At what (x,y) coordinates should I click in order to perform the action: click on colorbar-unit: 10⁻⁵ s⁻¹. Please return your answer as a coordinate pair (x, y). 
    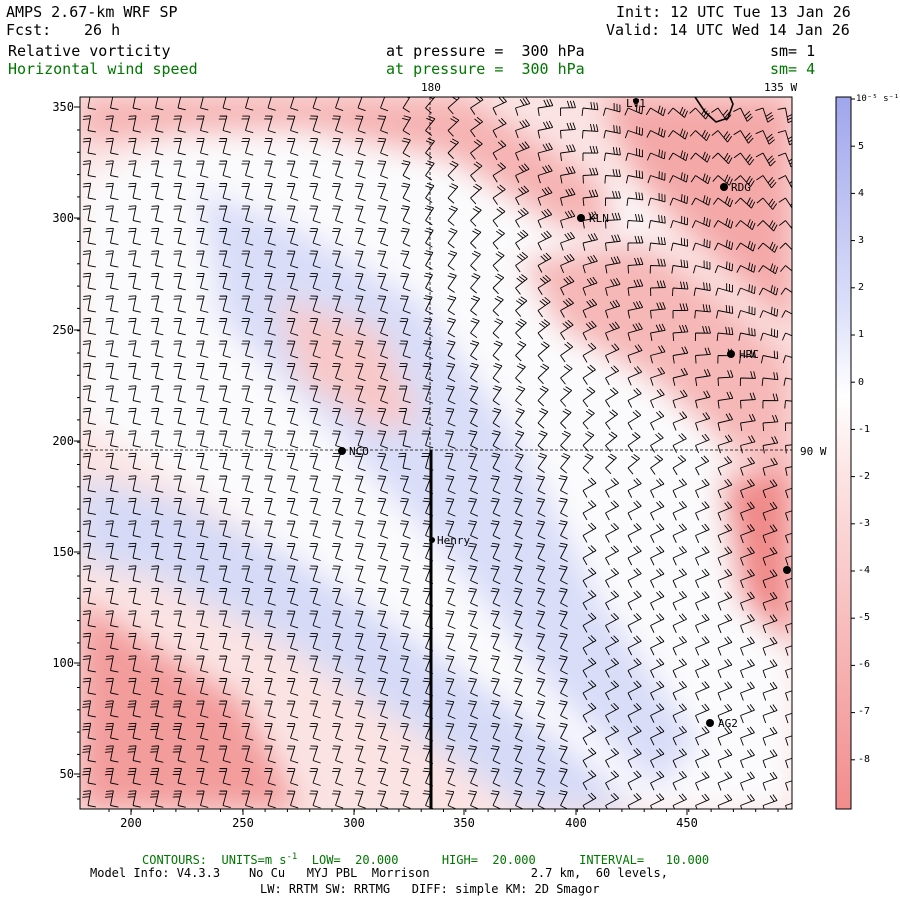
    Looking at the image, I should click on (877, 99).